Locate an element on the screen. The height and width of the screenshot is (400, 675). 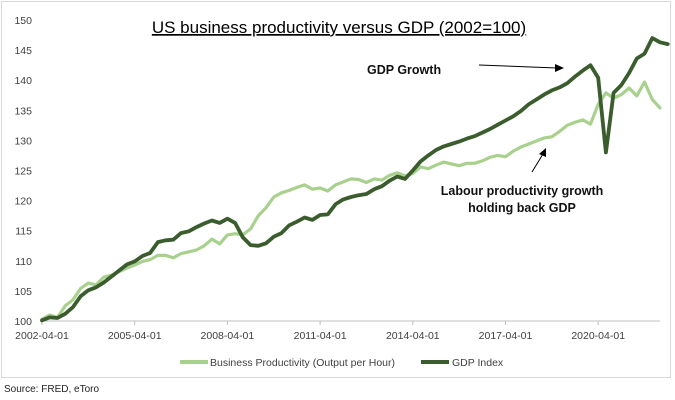
y-tick-label: 135 is located at coordinates (23, 111).